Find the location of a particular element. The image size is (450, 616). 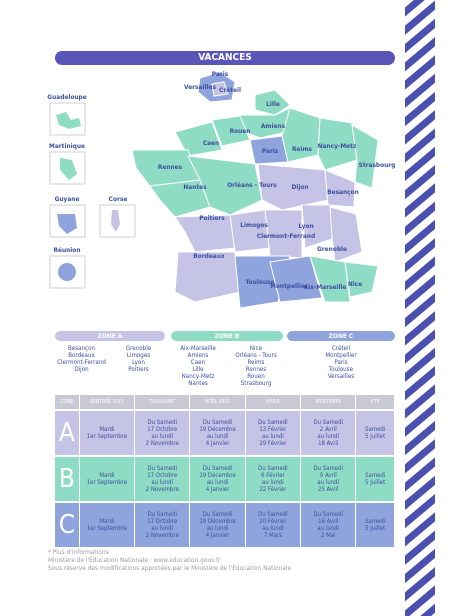

zone-label: ZONE A is located at coordinates (110, 336).